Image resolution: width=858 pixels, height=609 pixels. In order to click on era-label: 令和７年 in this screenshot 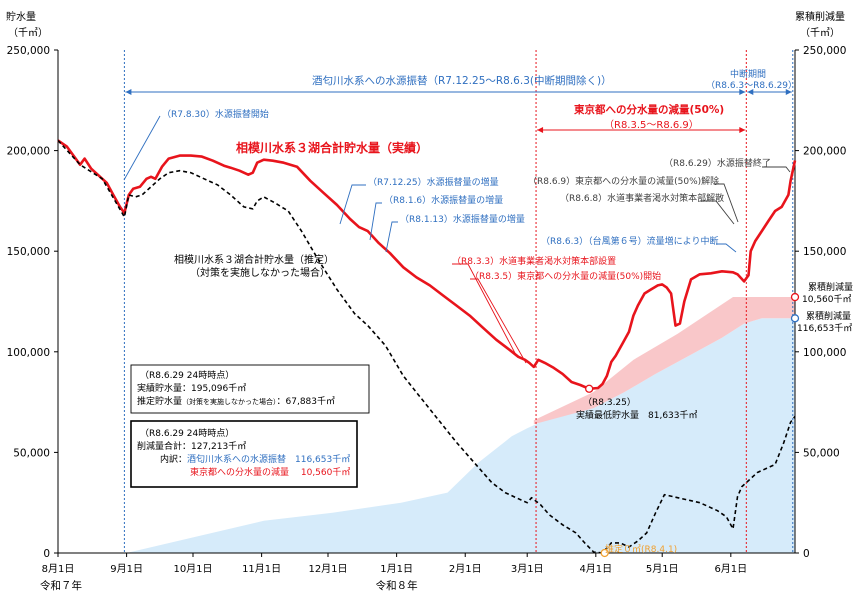, I will do `click(61, 585)`.